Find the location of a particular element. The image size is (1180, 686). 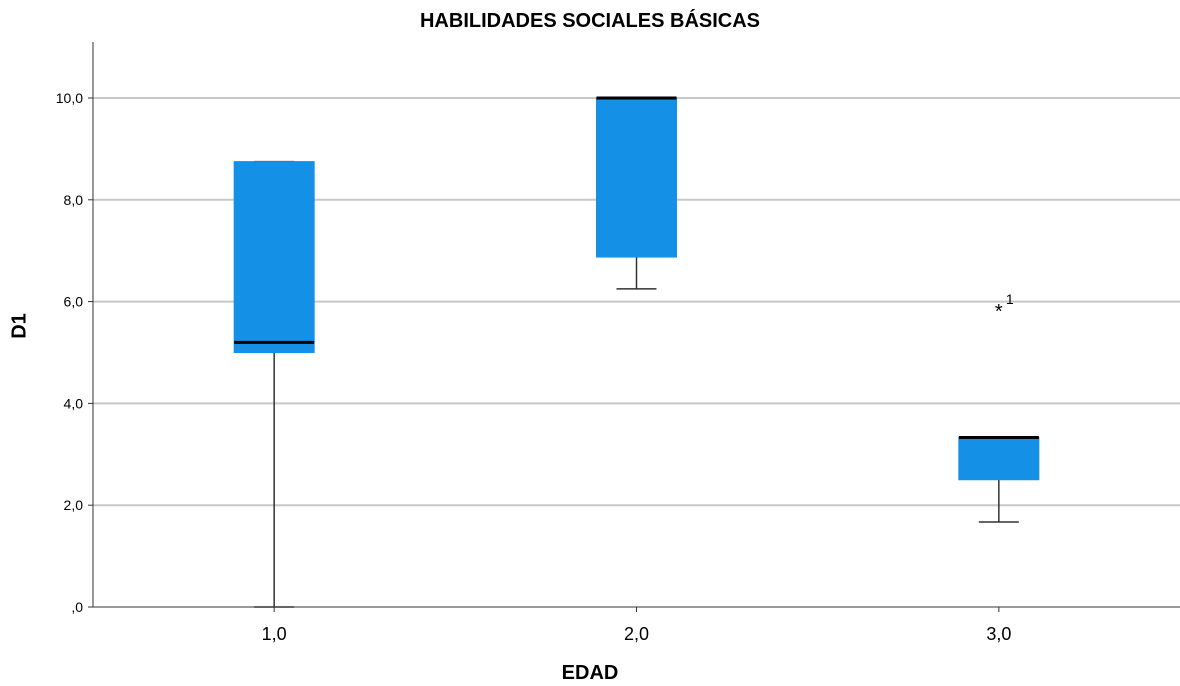

y-axis-ticks: ,0 2,0 4,0 6,0 8,0 10,0 is located at coordinates (74, 352).